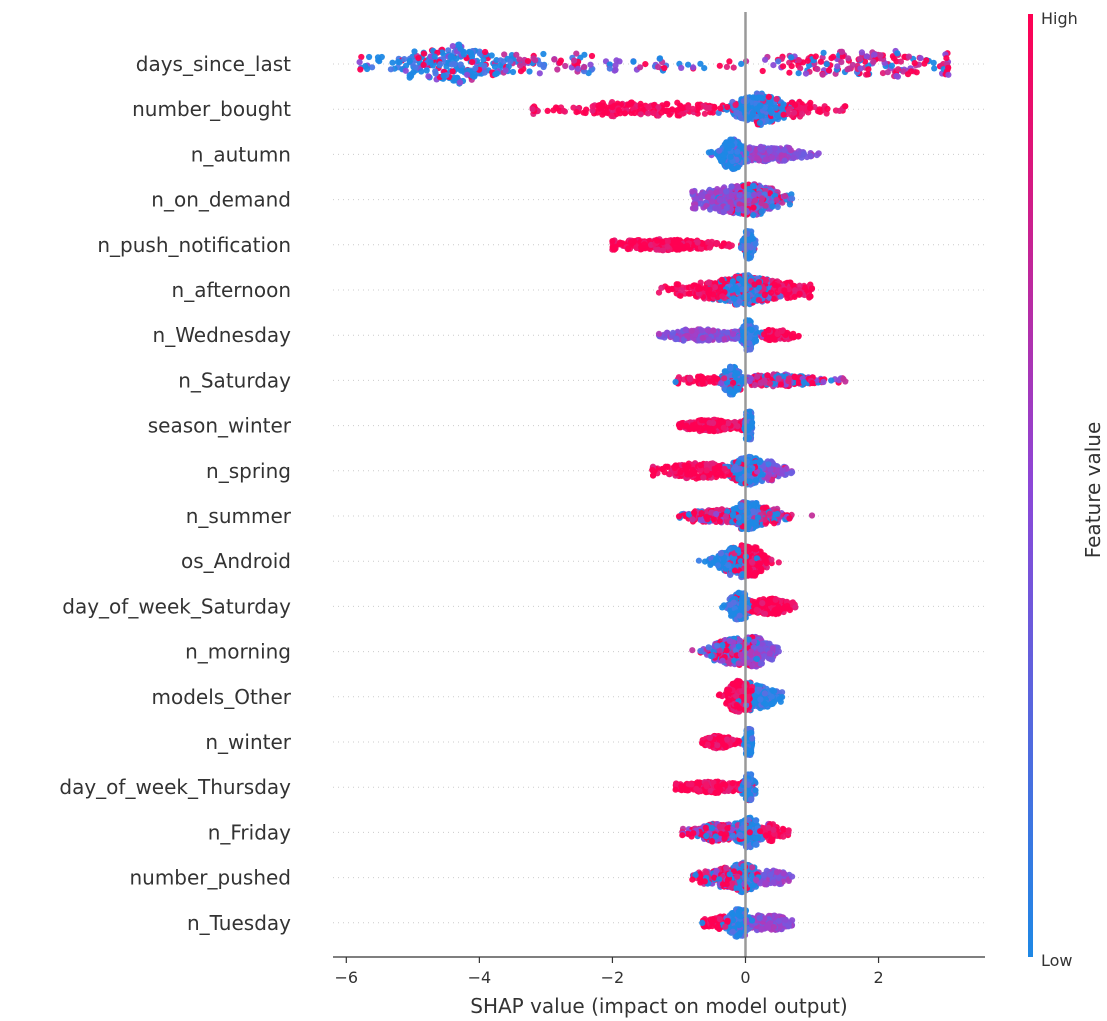 This screenshot has height=1021, width=1107. Describe the element at coordinates (221, 200) in the screenshot. I see `feature-label: n_on_demand` at that location.